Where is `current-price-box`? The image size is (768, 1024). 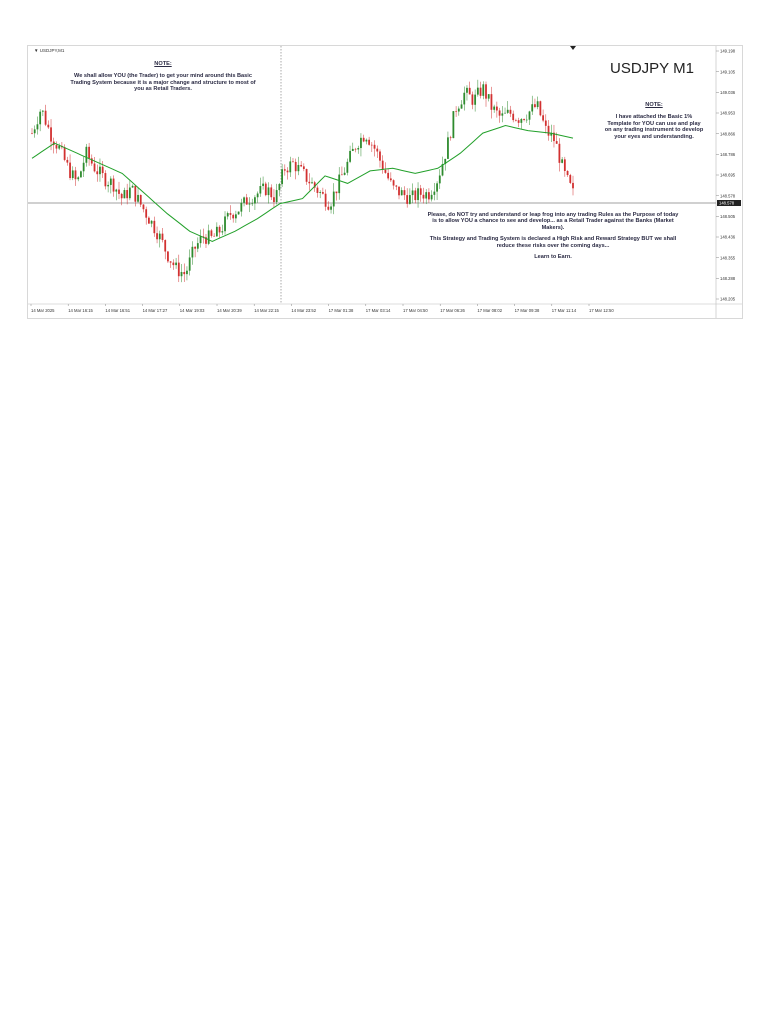
current-price-box is located at coordinates (729, 203).